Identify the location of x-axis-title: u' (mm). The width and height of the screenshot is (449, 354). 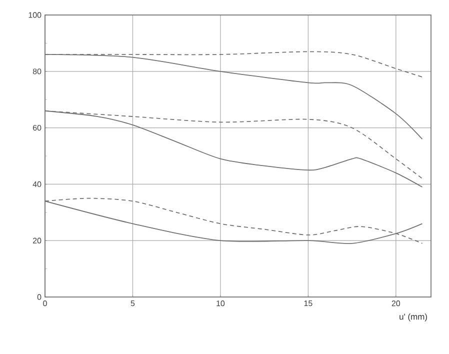
(413, 317).